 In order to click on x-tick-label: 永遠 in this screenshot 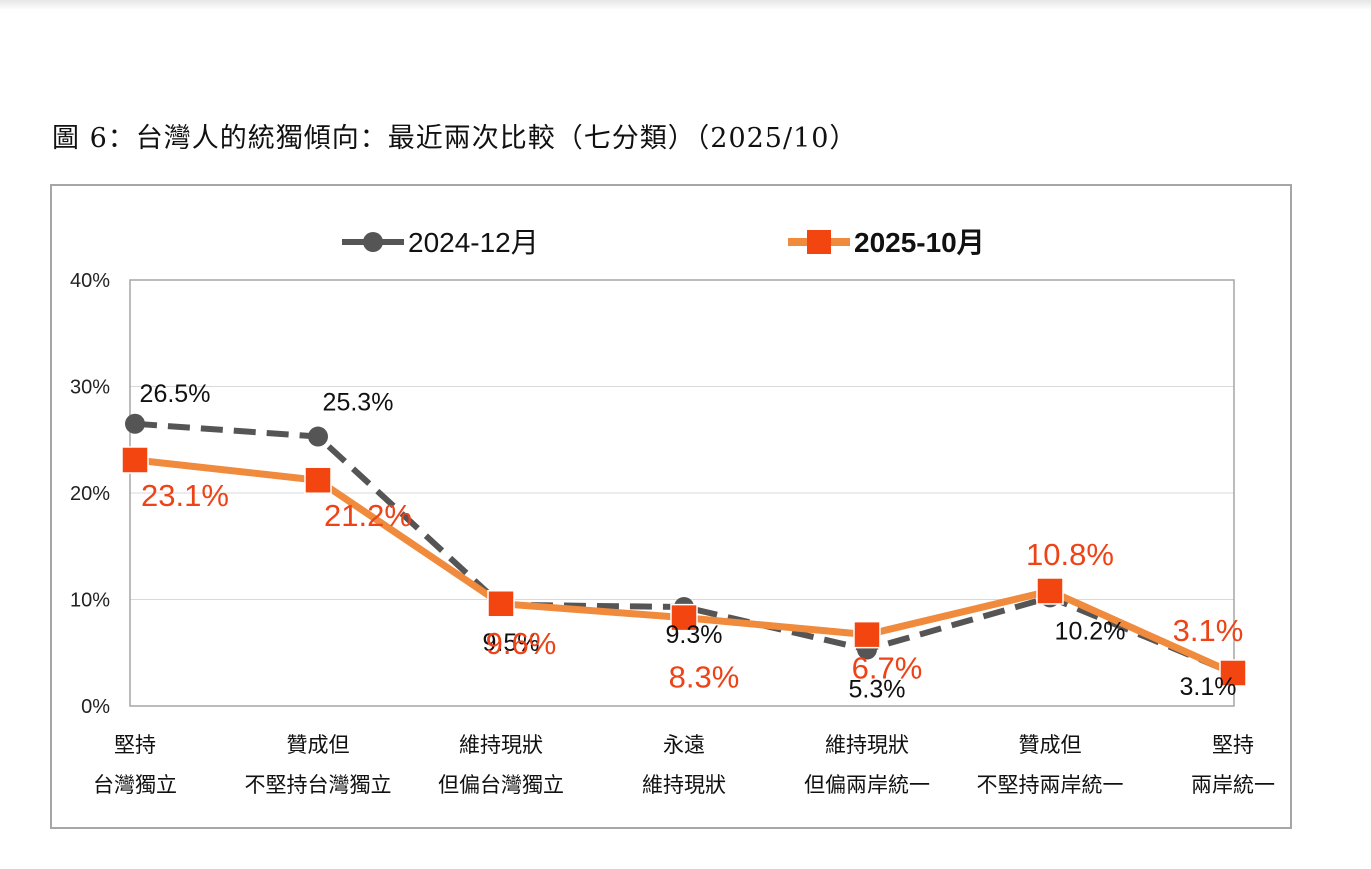, I will do `click(684, 745)`.